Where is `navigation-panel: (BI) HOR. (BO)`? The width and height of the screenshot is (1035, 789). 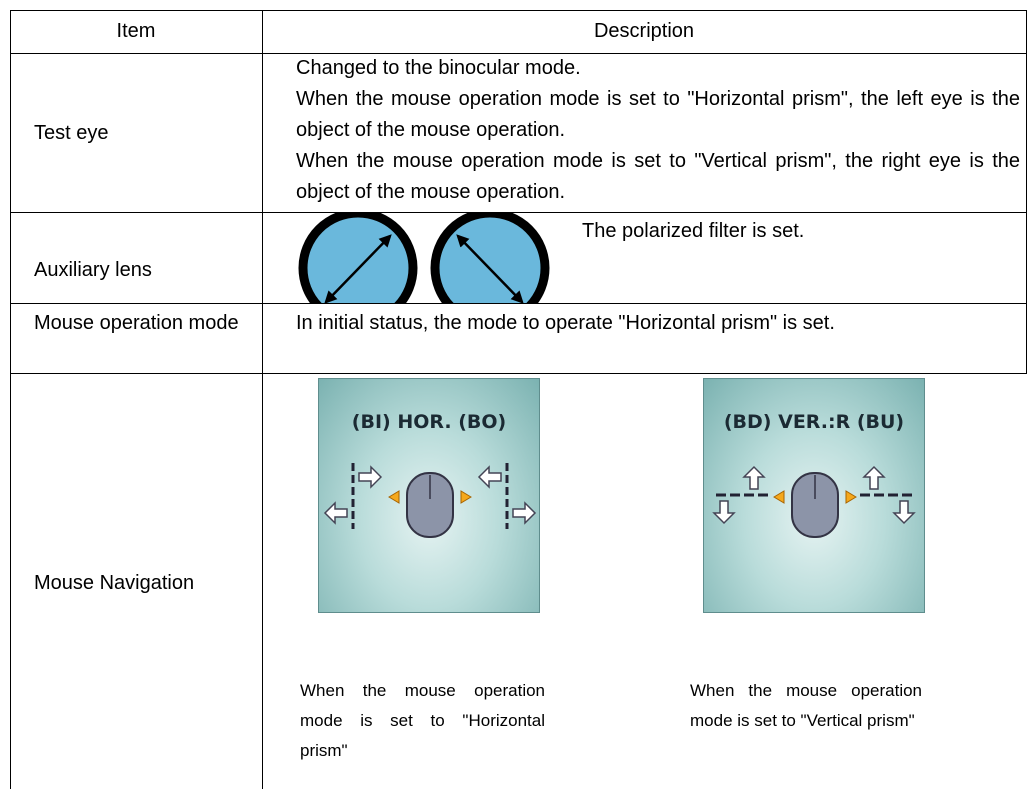 navigation-panel: (BI) HOR. (BO) is located at coordinates (429, 495).